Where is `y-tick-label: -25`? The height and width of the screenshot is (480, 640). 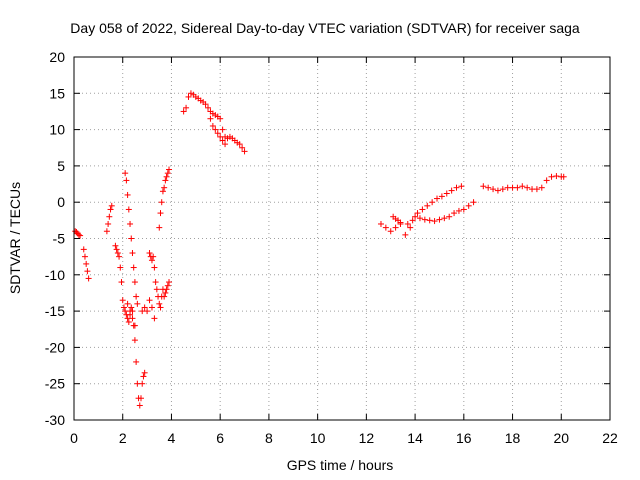 y-tick-label: -25 is located at coordinates (55, 384).